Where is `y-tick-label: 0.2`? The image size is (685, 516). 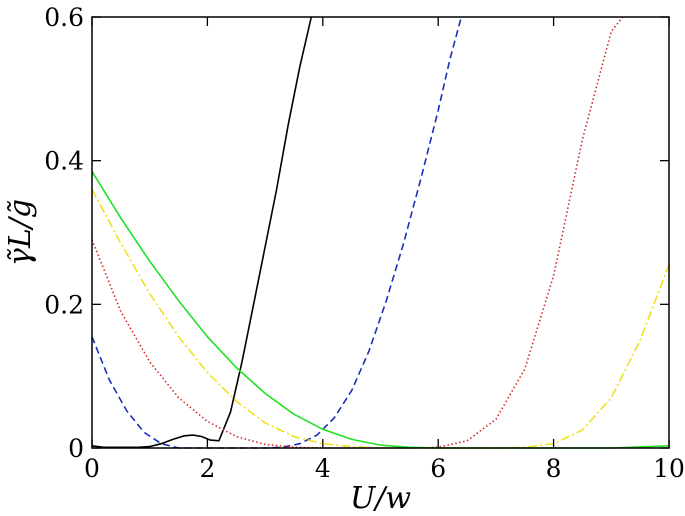 y-tick-label: 0.2 is located at coordinates (64, 304).